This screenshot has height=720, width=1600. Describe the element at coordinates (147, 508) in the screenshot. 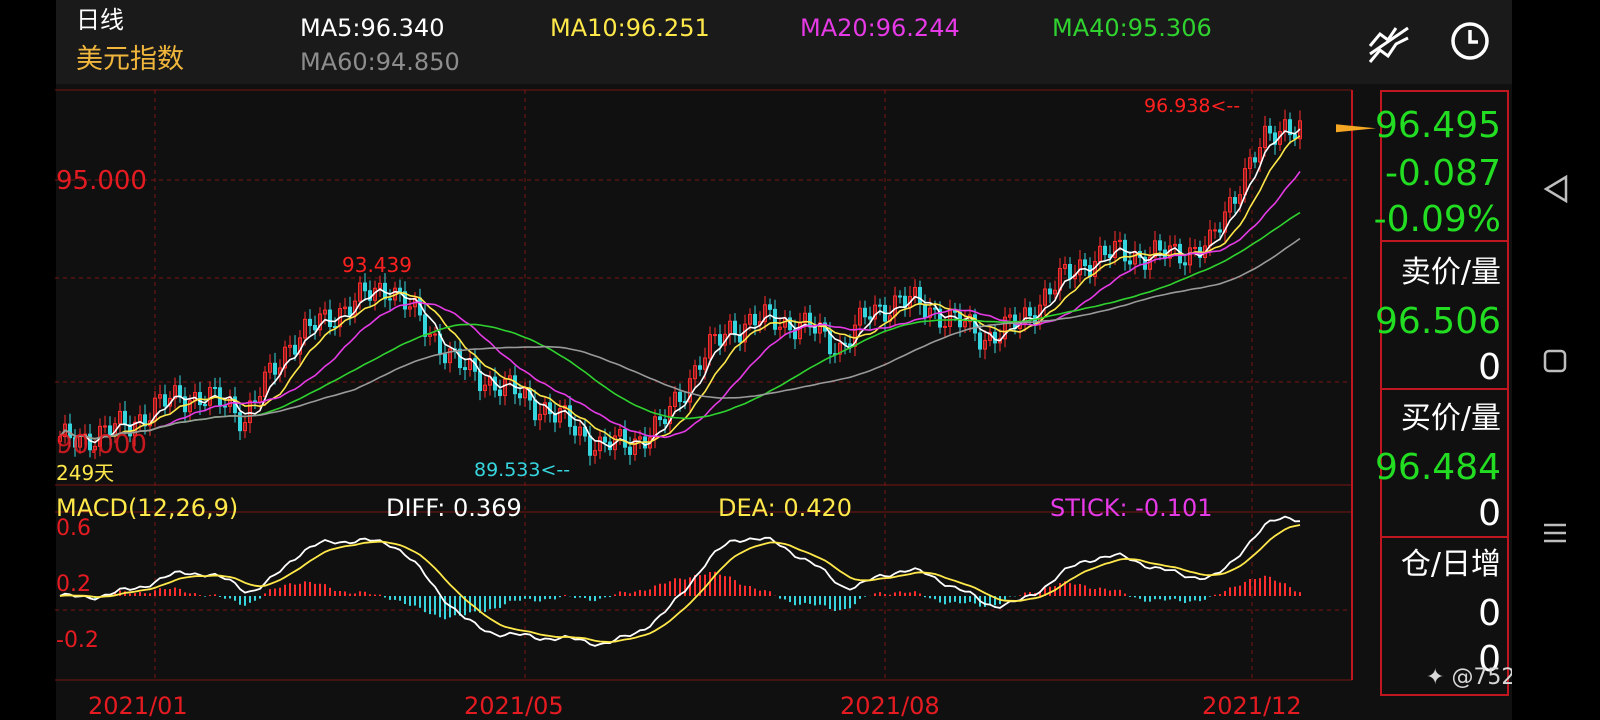

I see `macd-title: MACD(12,26,9)` at that location.